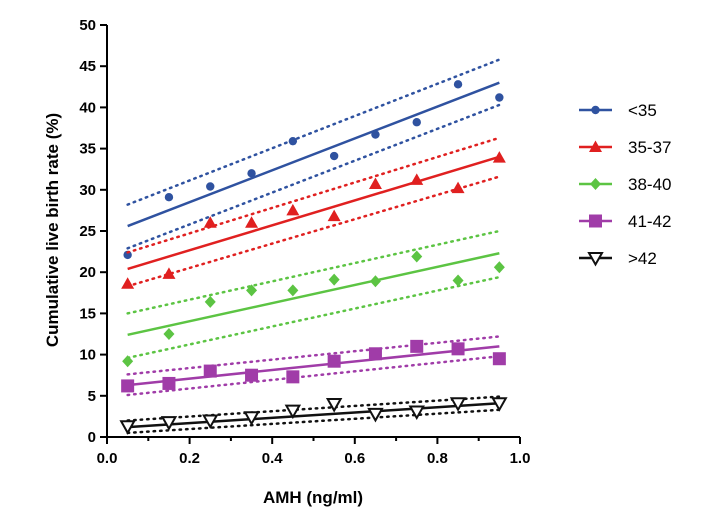  What do you see at coordinates (92, 437) in the screenshot?
I see `y-tick-label: 0` at bounding box center [92, 437].